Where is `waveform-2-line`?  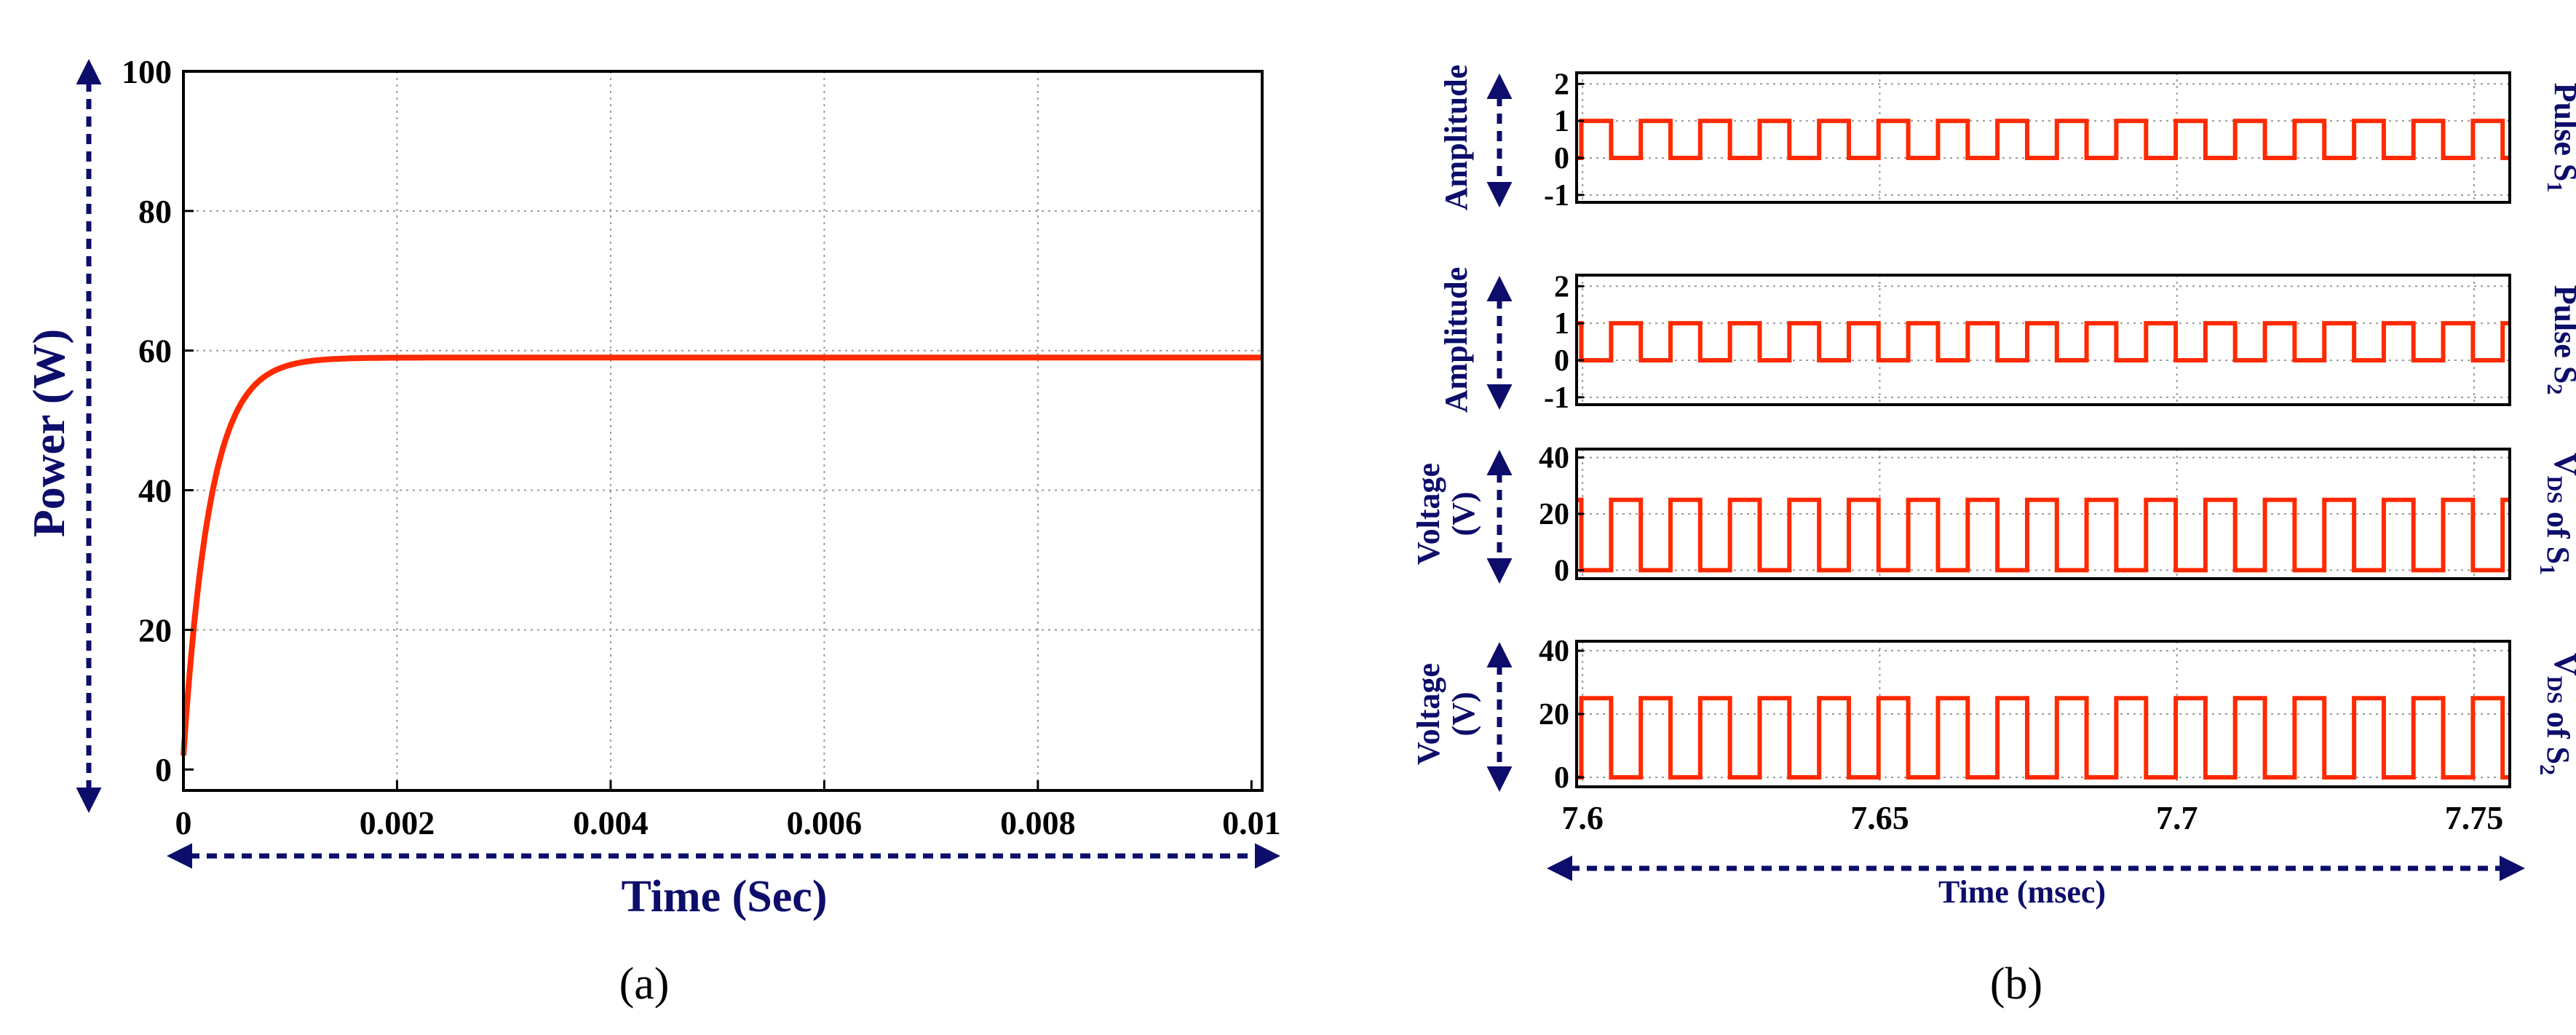
waveform-2-line is located at coordinates (2043, 342).